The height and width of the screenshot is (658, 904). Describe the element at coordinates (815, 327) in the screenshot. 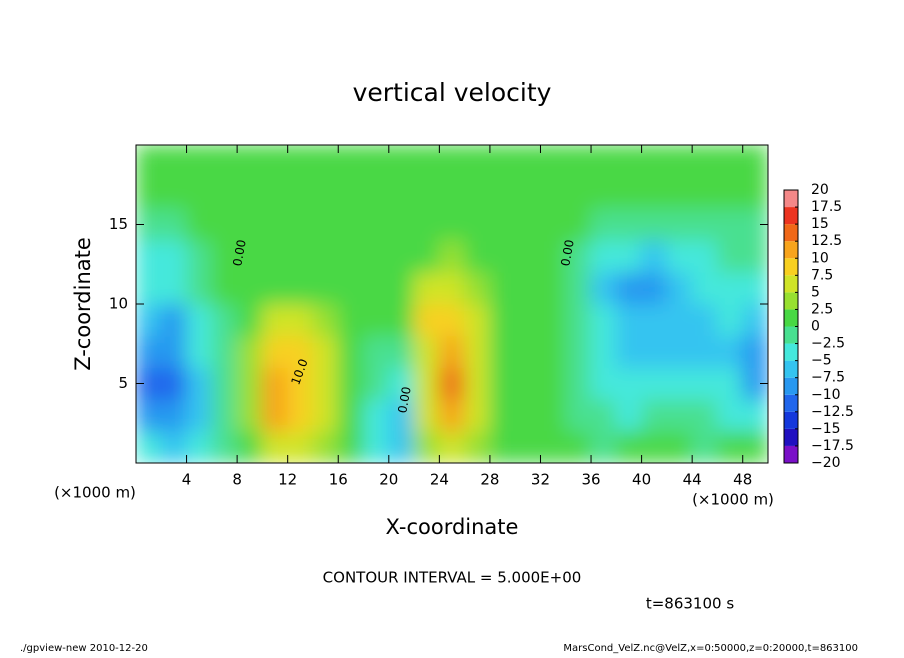

I see `colorbar-label: 0` at that location.